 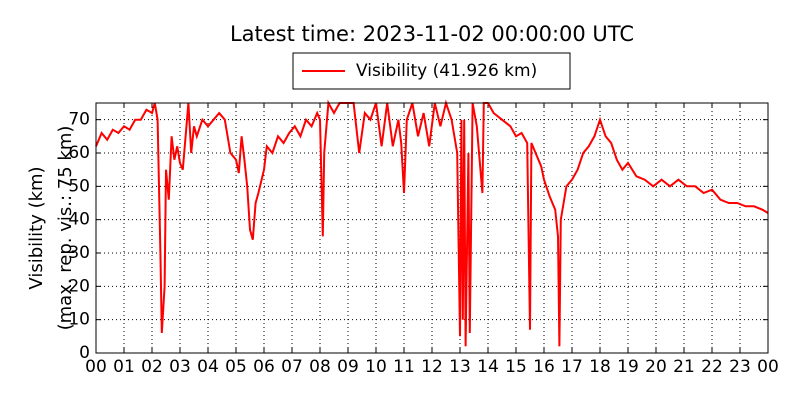 I want to click on x-tick-label: 23, so click(x=740, y=367).